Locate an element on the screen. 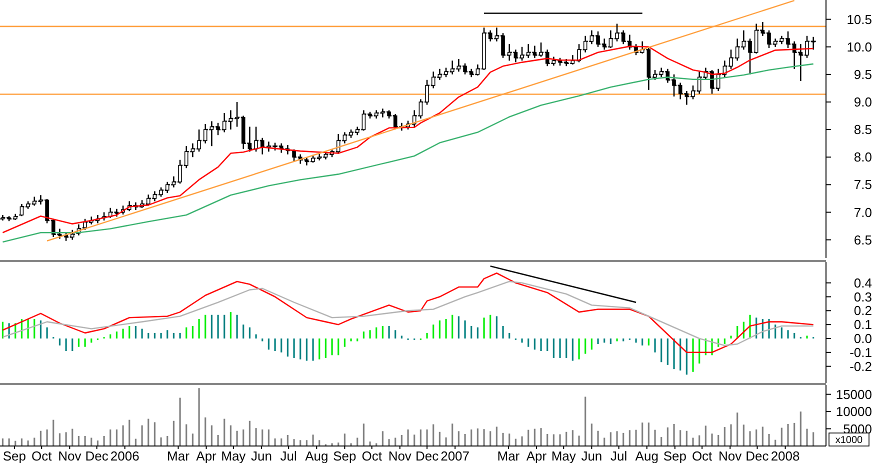  y-tick-label: 0.3 is located at coordinates (863, 296).